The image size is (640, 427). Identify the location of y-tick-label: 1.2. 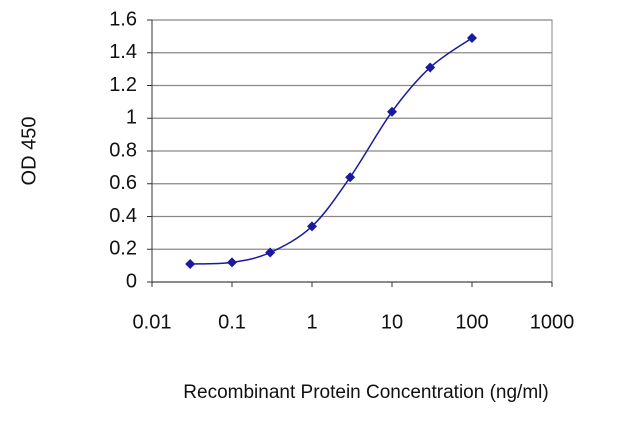
(123, 85).